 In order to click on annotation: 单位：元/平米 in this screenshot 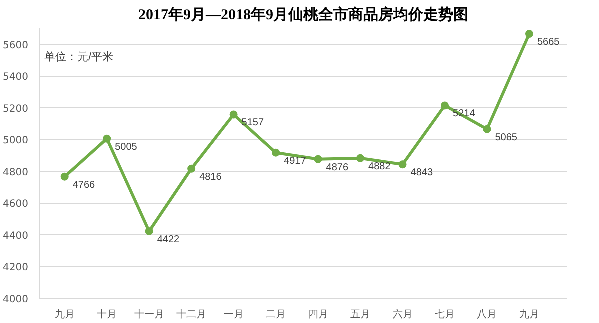, I will do `click(79, 57)`.